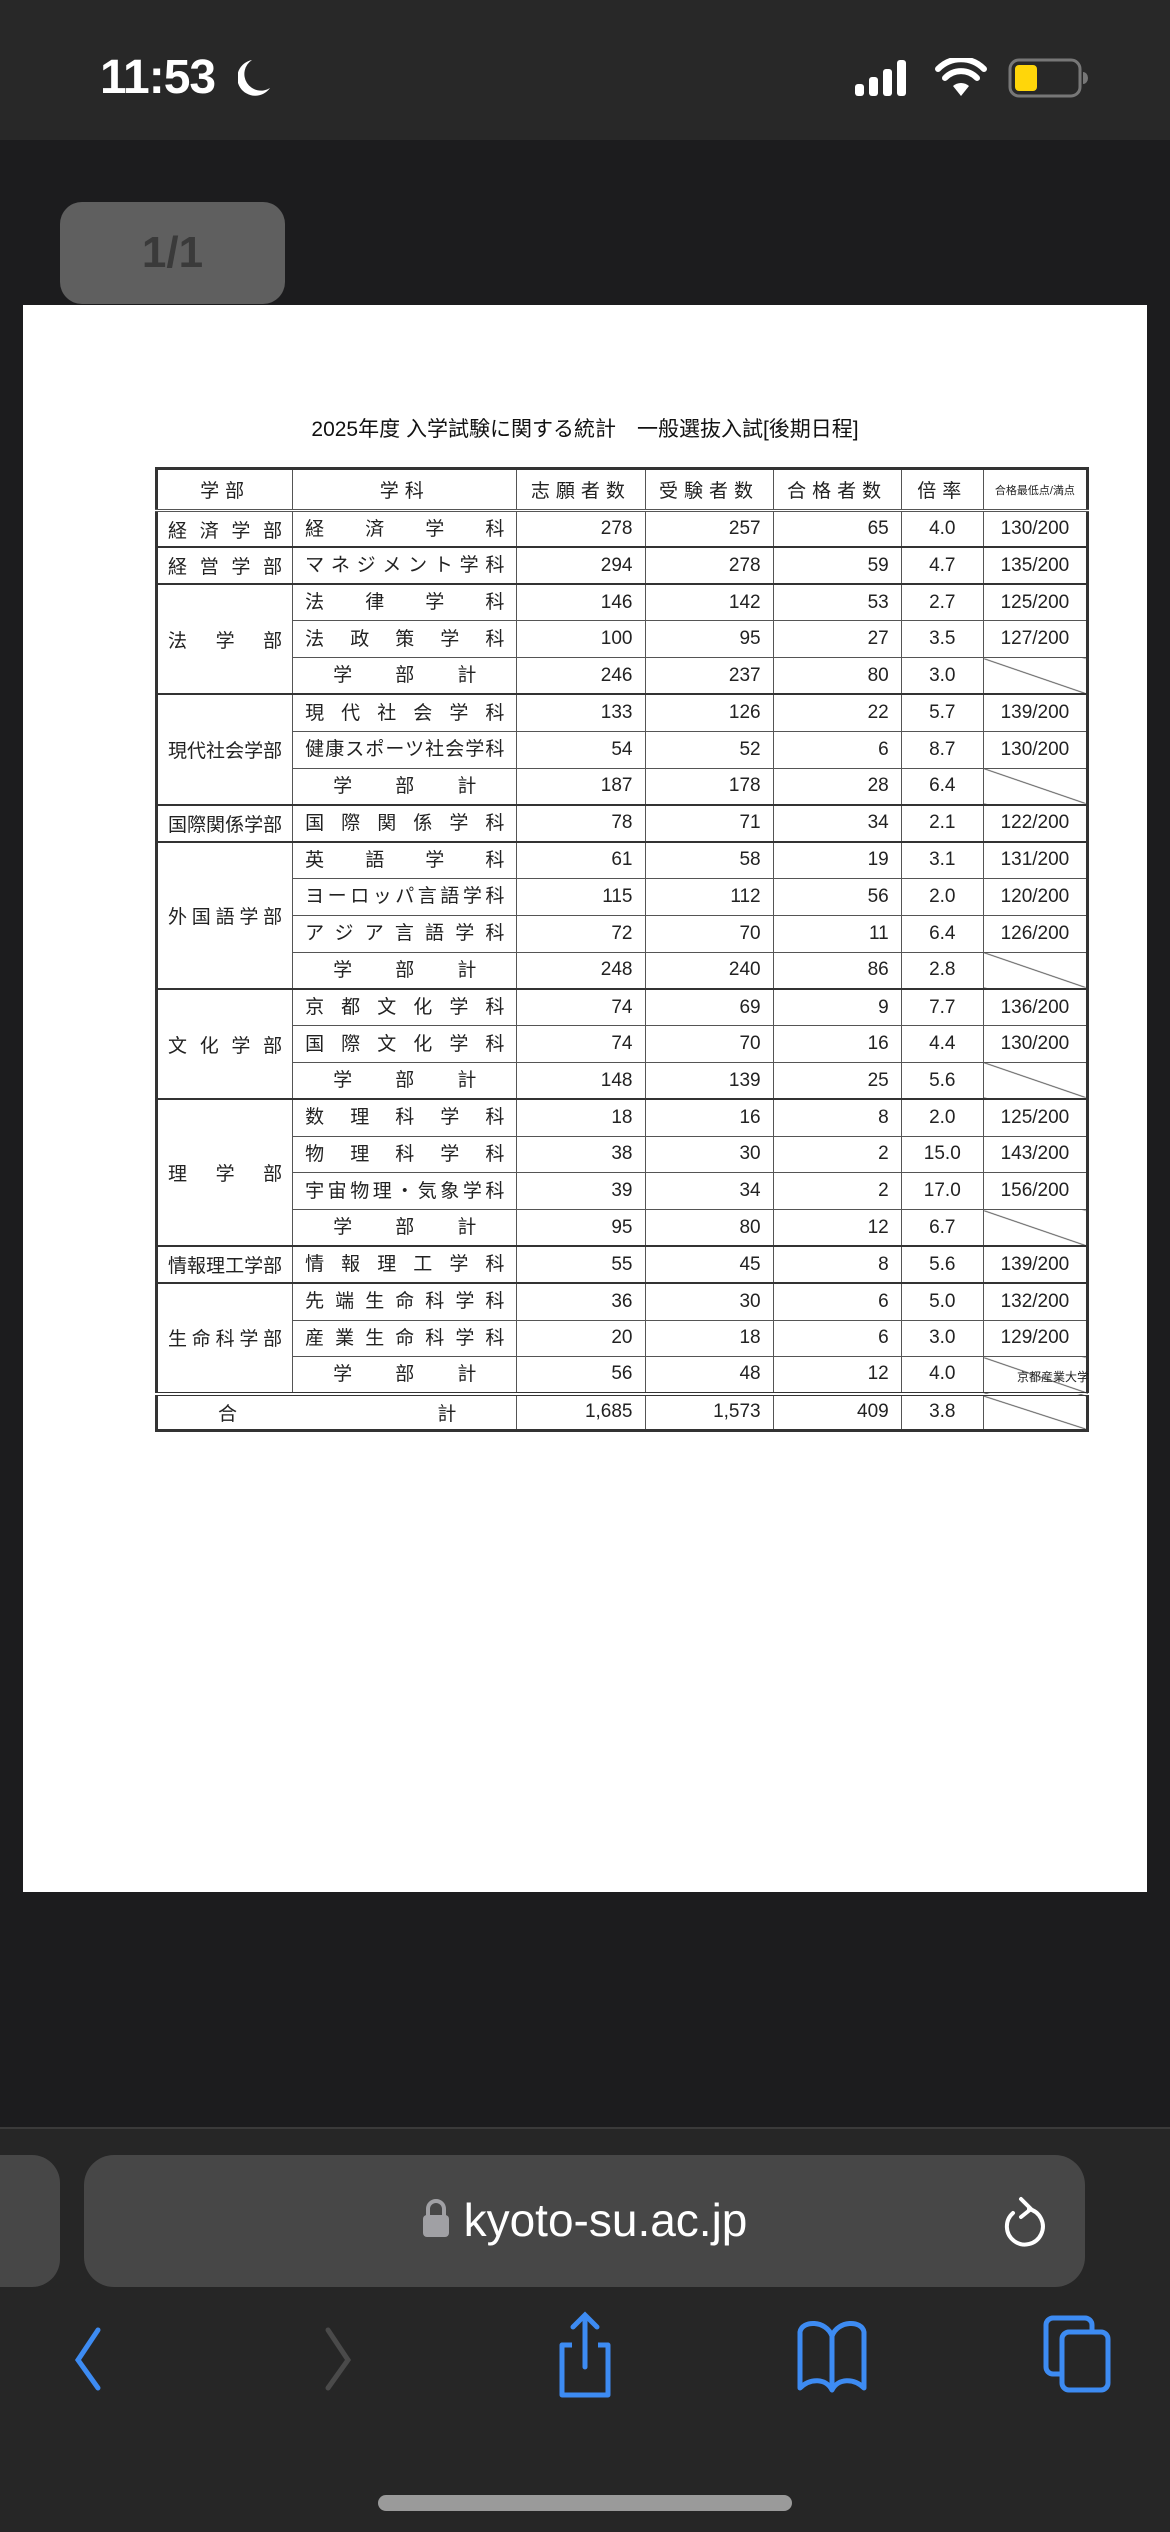 The image size is (1170, 2532). I want to click on applicants-cell: 278, so click(581, 528).